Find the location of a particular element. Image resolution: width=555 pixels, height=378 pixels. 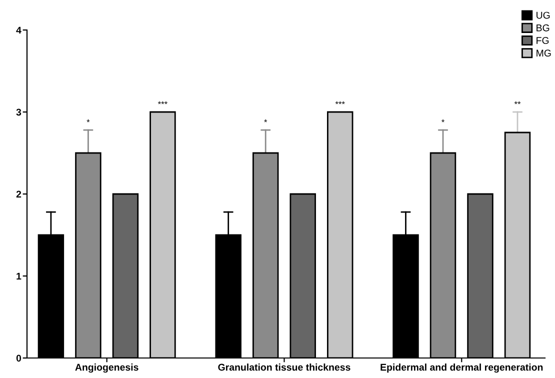

y-tick-label: 0 is located at coordinates (19, 358).